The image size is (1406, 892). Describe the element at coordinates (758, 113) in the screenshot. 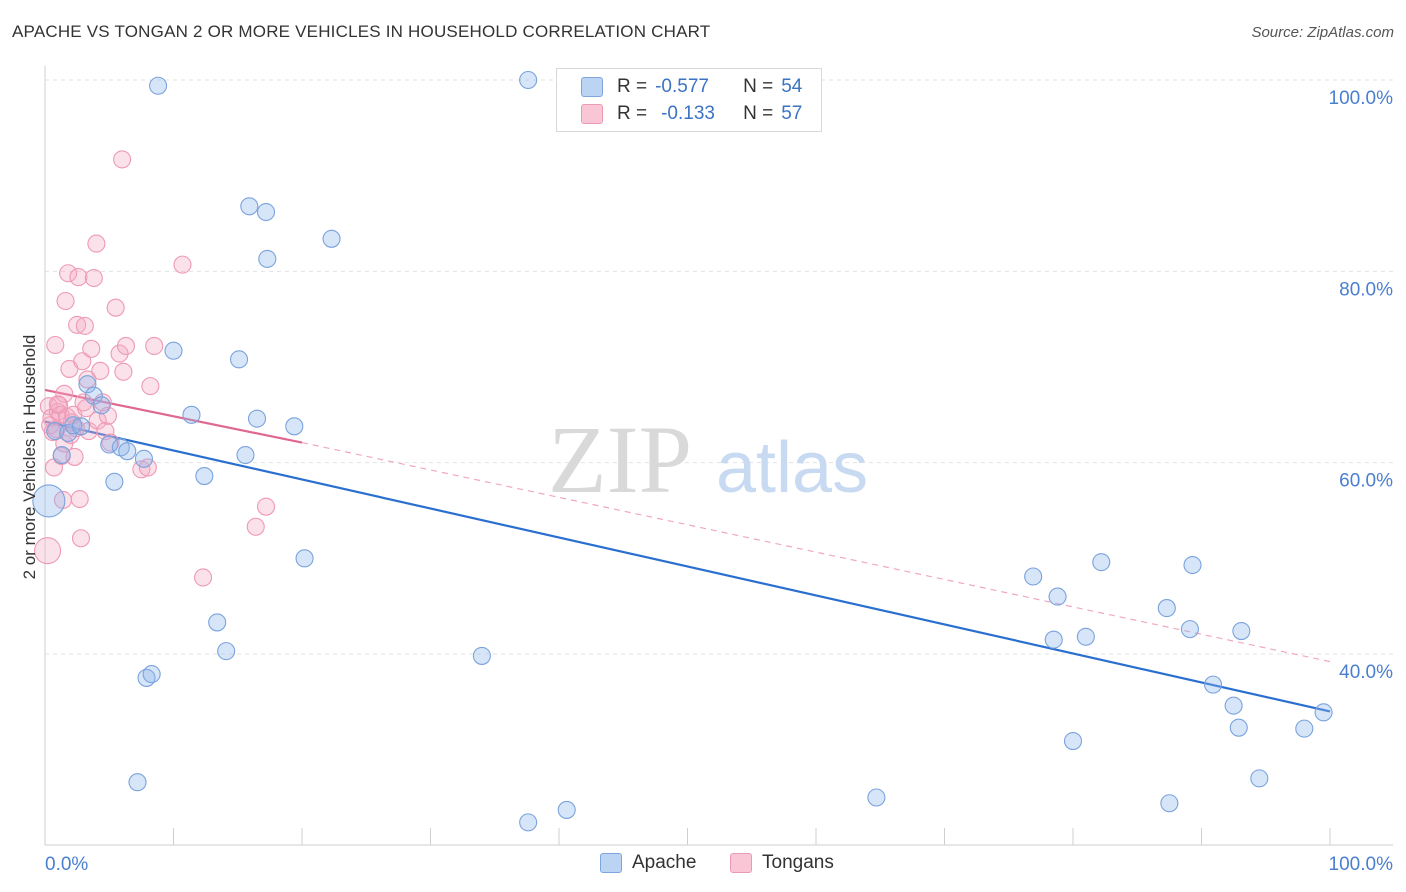

I see `tongans-n-label: N =` at that location.